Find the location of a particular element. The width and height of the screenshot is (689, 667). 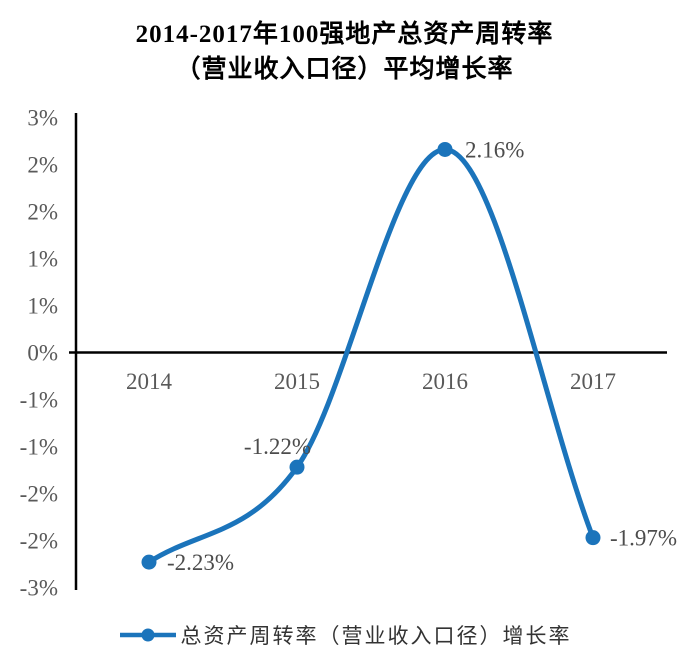

y-tick-label-1: 2% is located at coordinates (42, 165).